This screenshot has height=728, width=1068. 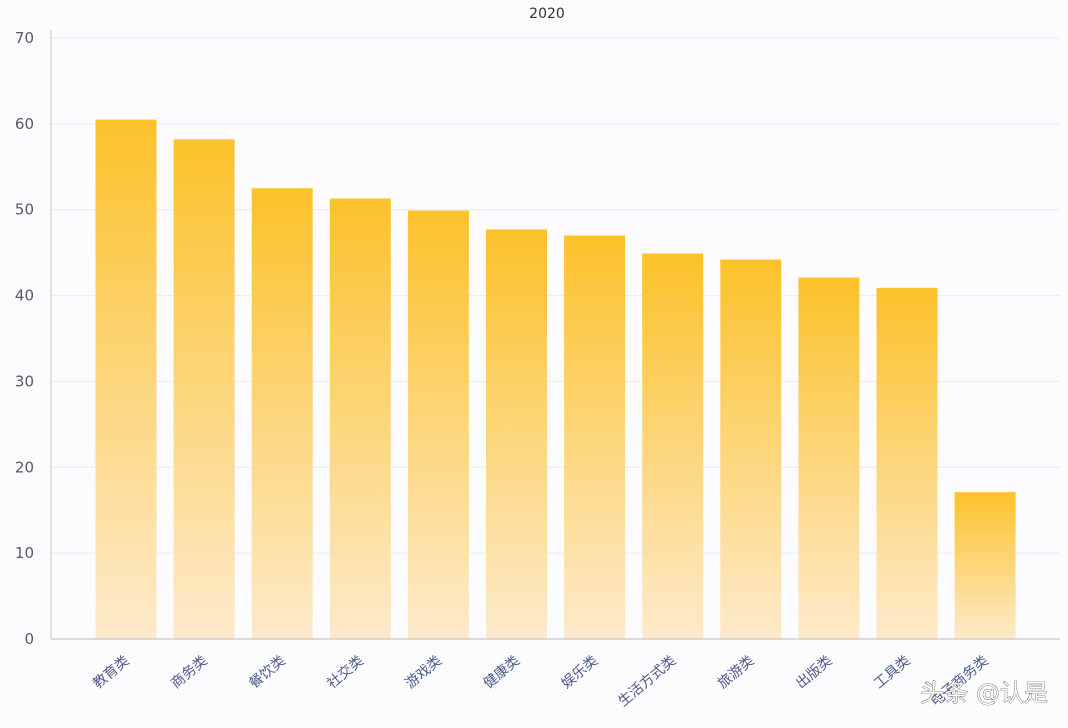 I want to click on y-tick-label: 70, so click(x=24, y=38).